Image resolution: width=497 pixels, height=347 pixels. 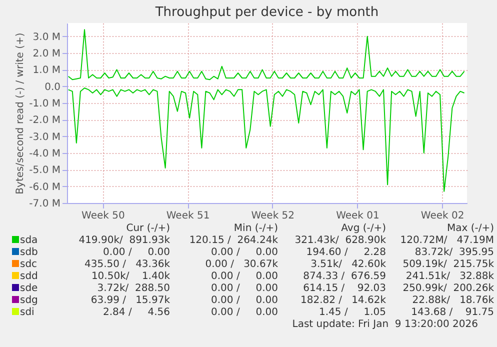 What do you see at coordinates (358, 216) in the screenshot?
I see `x-tick-label: Week 01` at bounding box center [358, 216].